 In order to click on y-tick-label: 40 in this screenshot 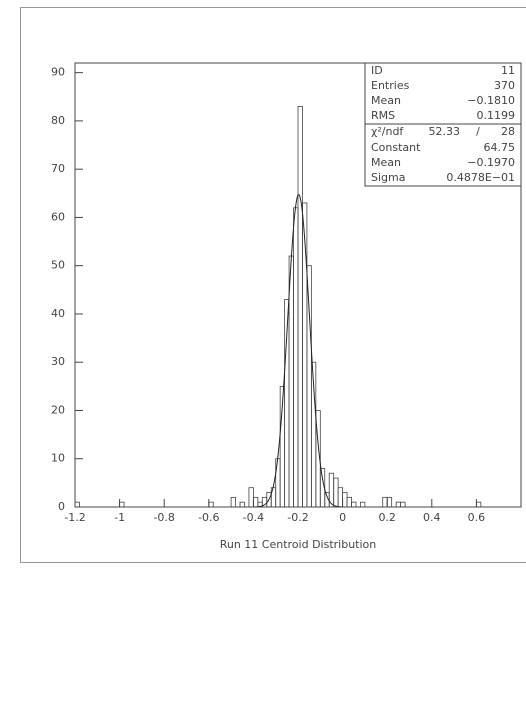, I will do `click(58, 313)`.